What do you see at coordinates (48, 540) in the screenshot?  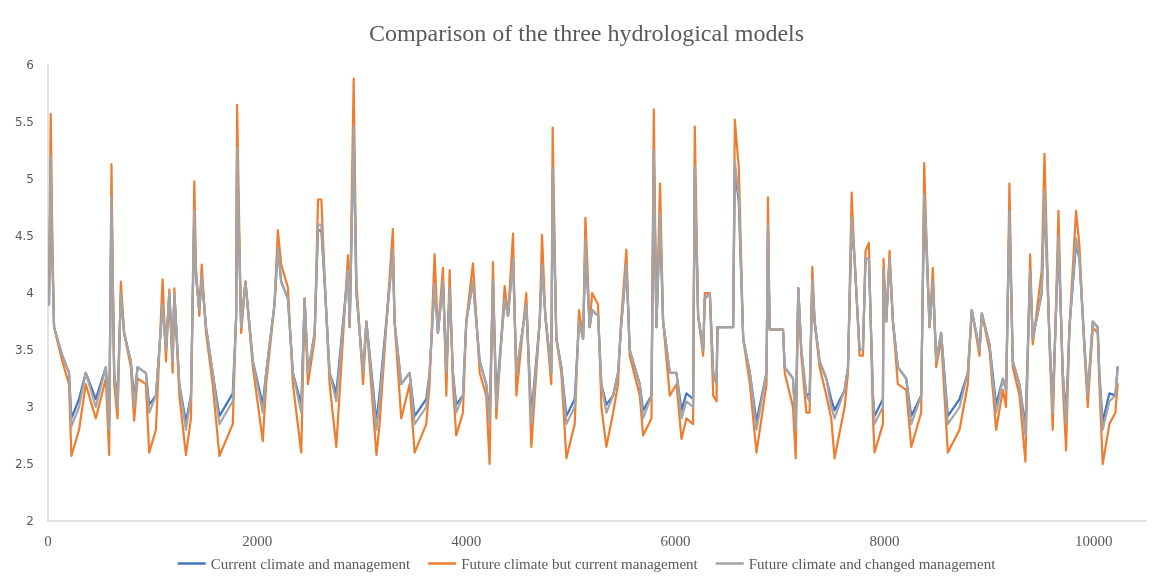 I see `x-tick-label: 0` at bounding box center [48, 540].